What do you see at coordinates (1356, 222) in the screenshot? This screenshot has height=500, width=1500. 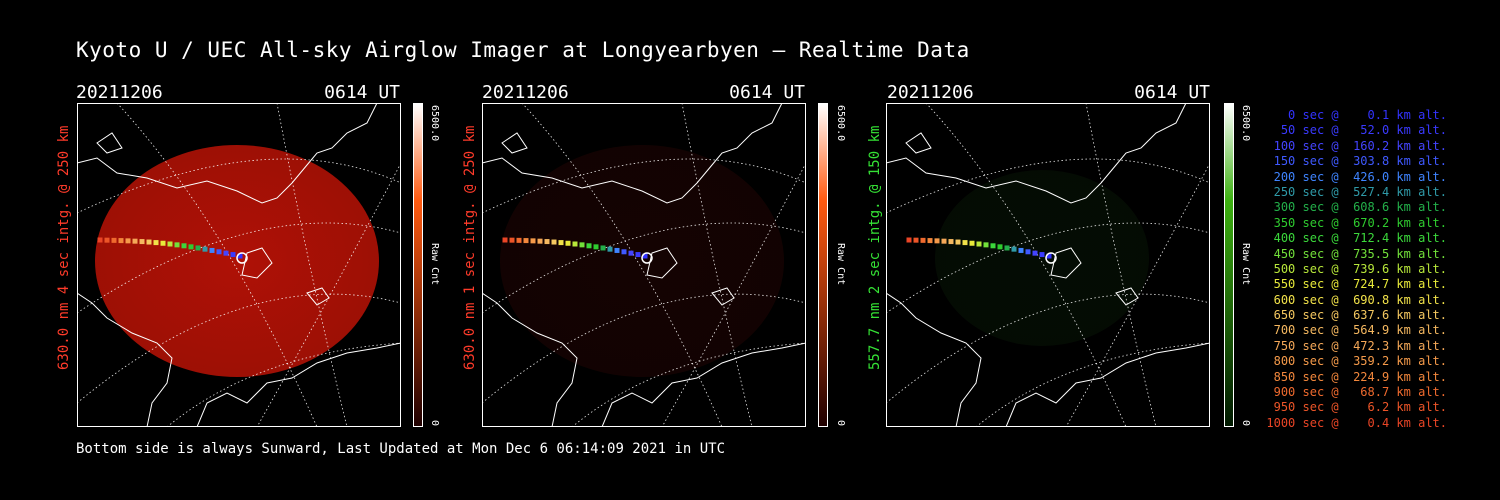 I see `legend-row: 350 sec @ 670.2 km alt.` at bounding box center [1356, 222].